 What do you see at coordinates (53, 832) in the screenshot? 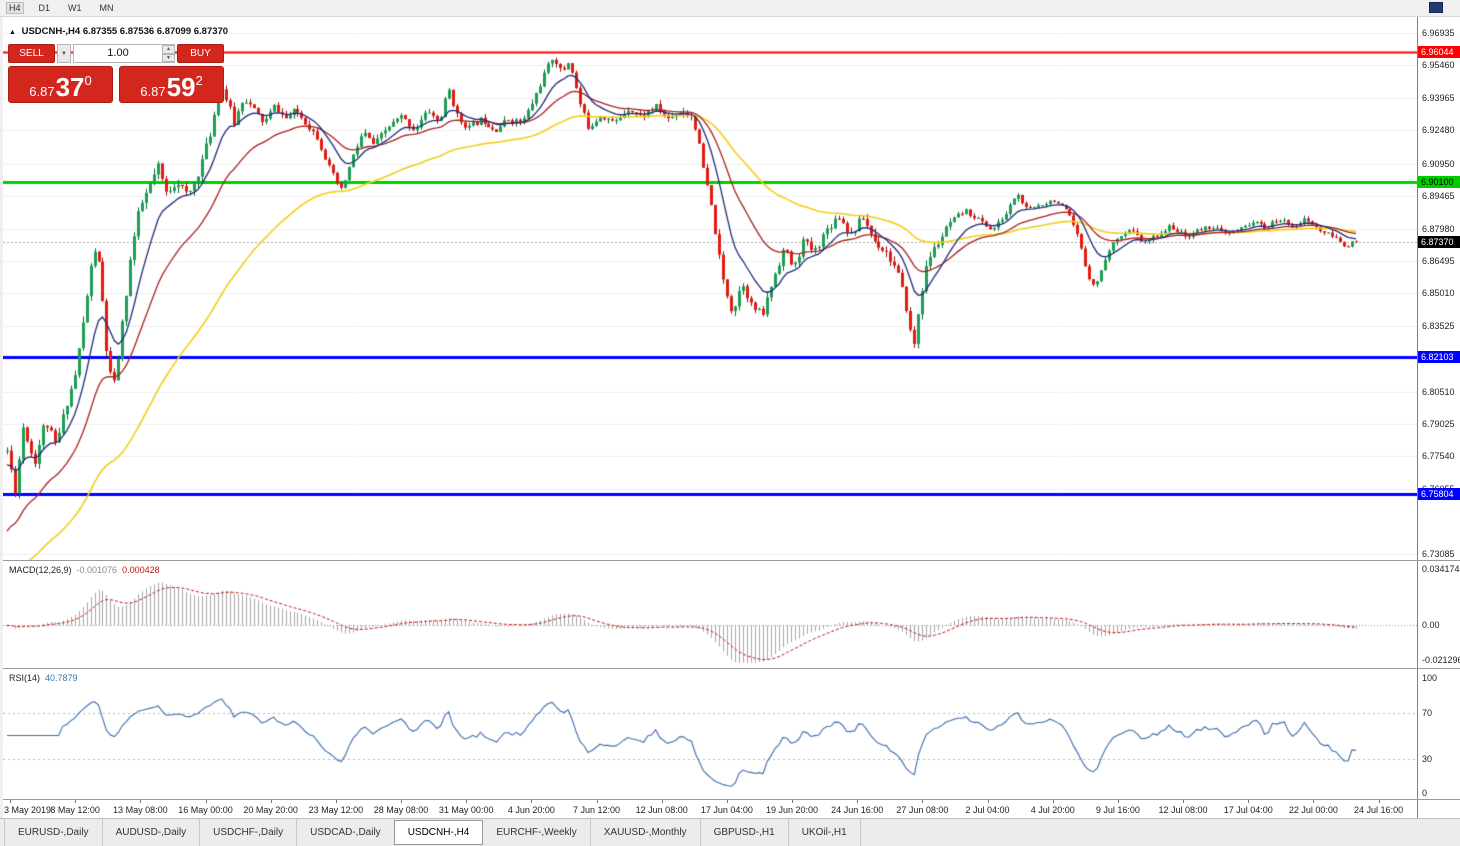
I see `tab-eurusd-daily: EURUSD-,Daily` at bounding box center [53, 832].